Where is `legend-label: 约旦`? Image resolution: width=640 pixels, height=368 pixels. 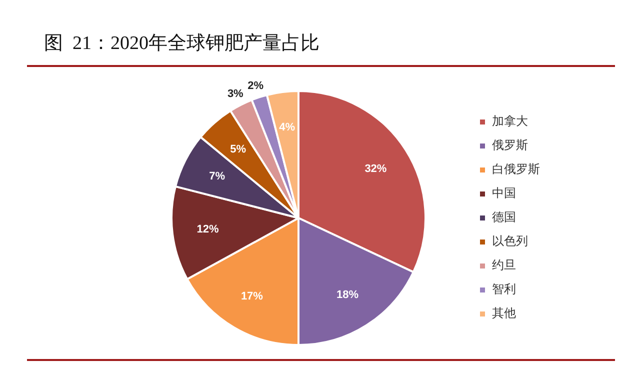
legend-label: 约旦 is located at coordinates (504, 265).